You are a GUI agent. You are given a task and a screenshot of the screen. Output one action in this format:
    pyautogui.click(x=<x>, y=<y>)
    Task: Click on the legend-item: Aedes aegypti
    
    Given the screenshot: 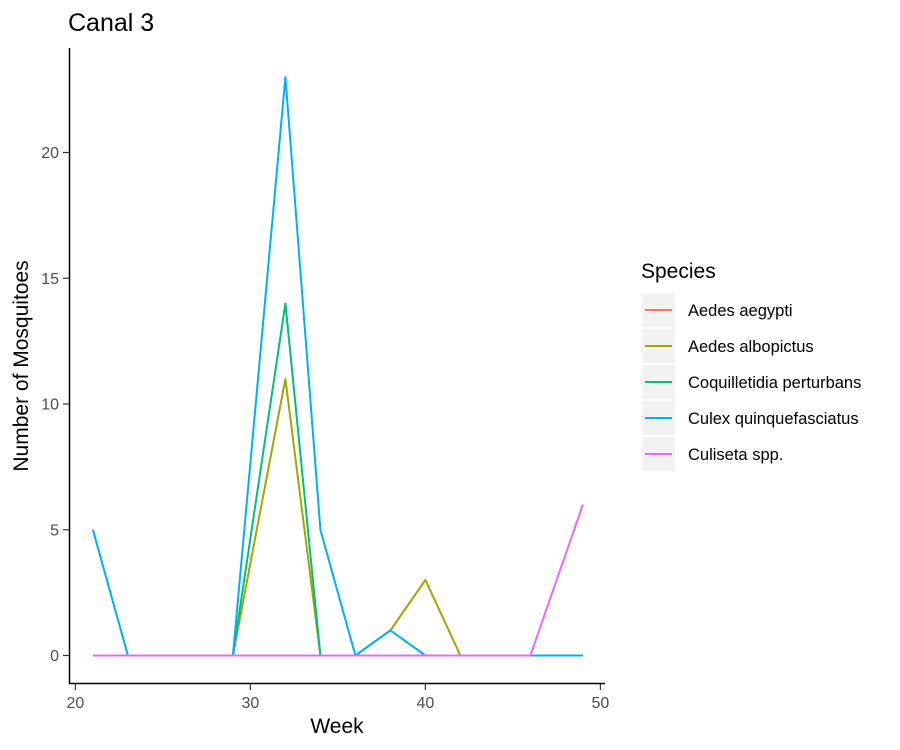 What is the action you would take?
    pyautogui.click(x=717, y=310)
    